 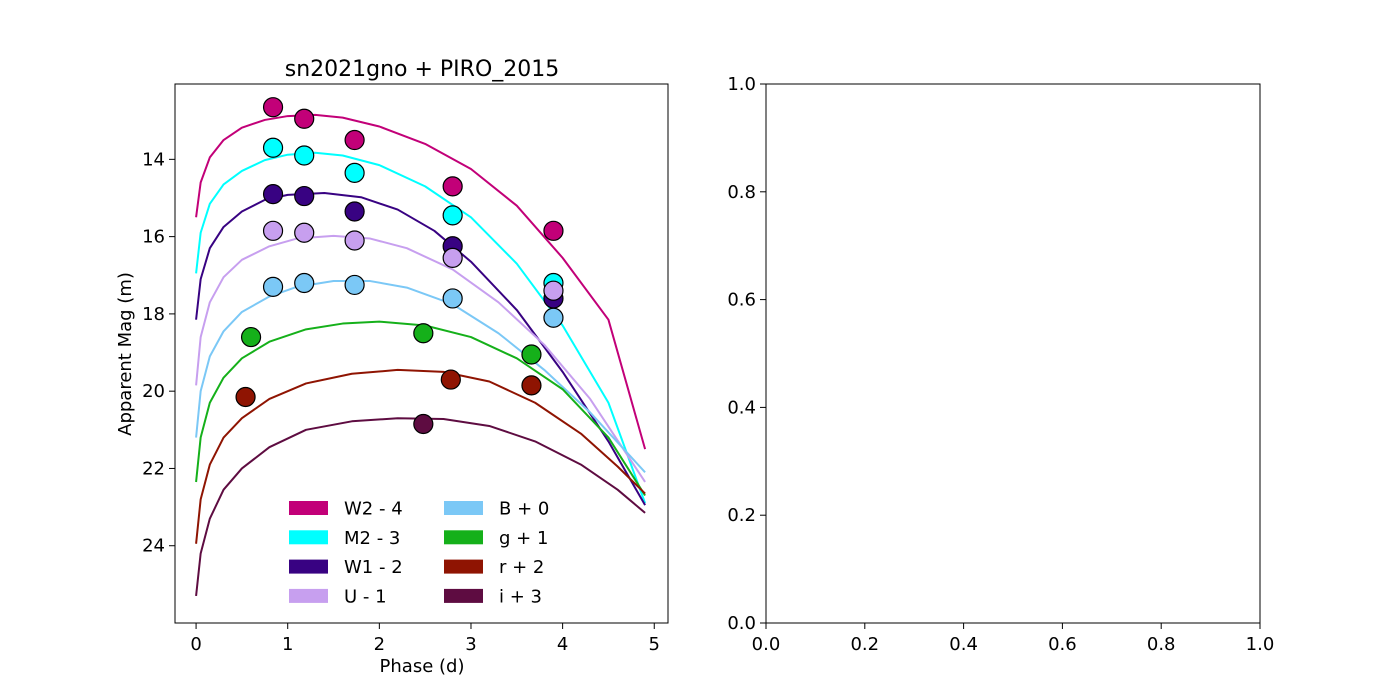 I want to click on x-tick-label: 0.2, so click(x=864, y=644).